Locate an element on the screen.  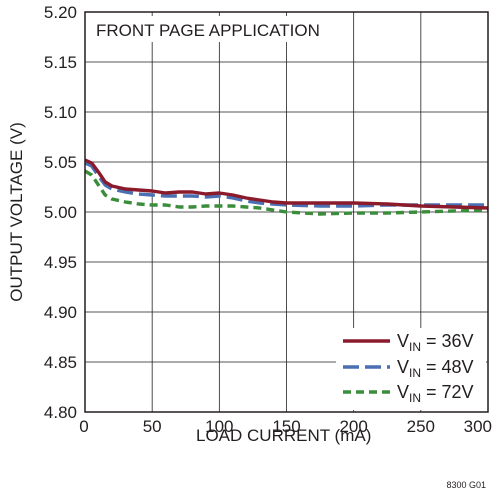
x-tick-label: 150 is located at coordinates (286, 426).